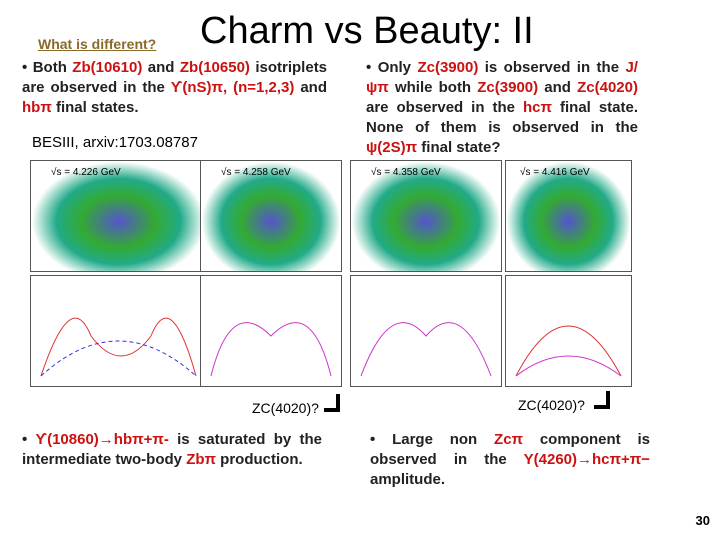  What do you see at coordinates (702, 520) in the screenshot?
I see `page-number: 30` at bounding box center [702, 520].